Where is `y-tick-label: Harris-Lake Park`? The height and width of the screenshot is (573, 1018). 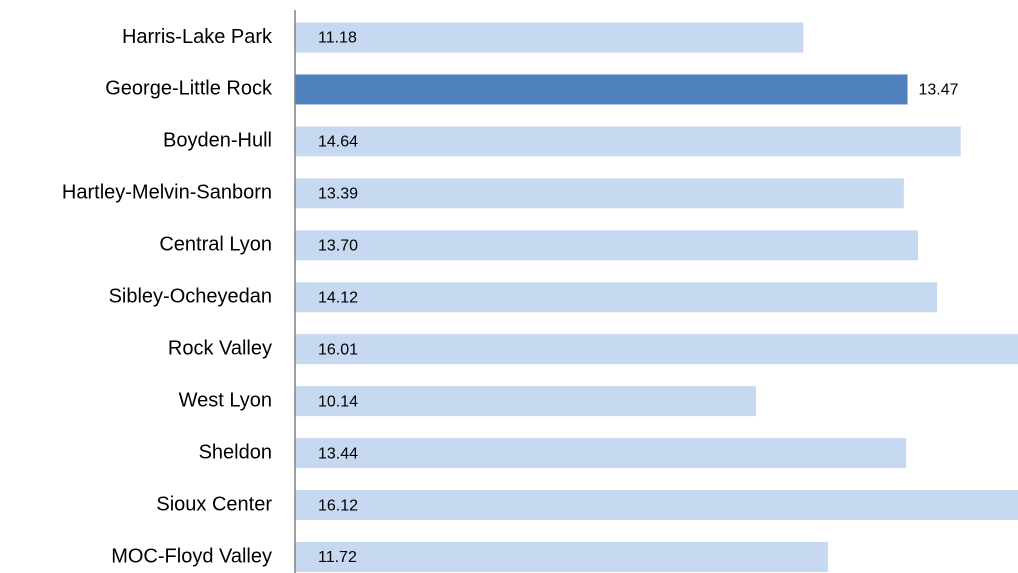 y-tick-label: Harris-Lake Park is located at coordinates (197, 37).